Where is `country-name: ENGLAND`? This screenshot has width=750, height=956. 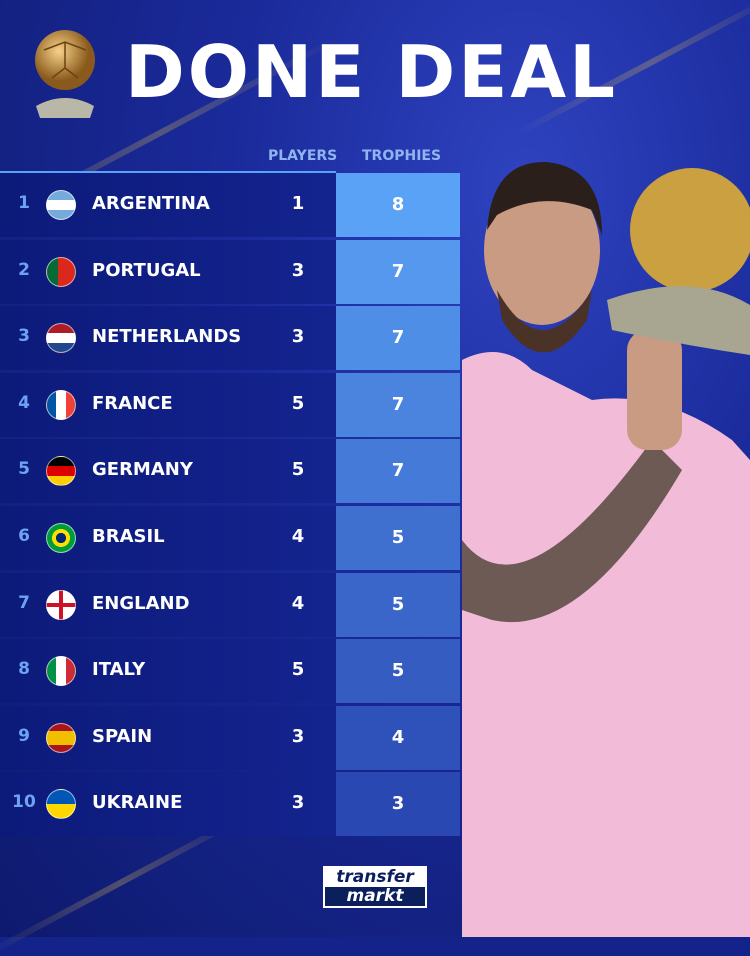 country-name: ENGLAND is located at coordinates (141, 603).